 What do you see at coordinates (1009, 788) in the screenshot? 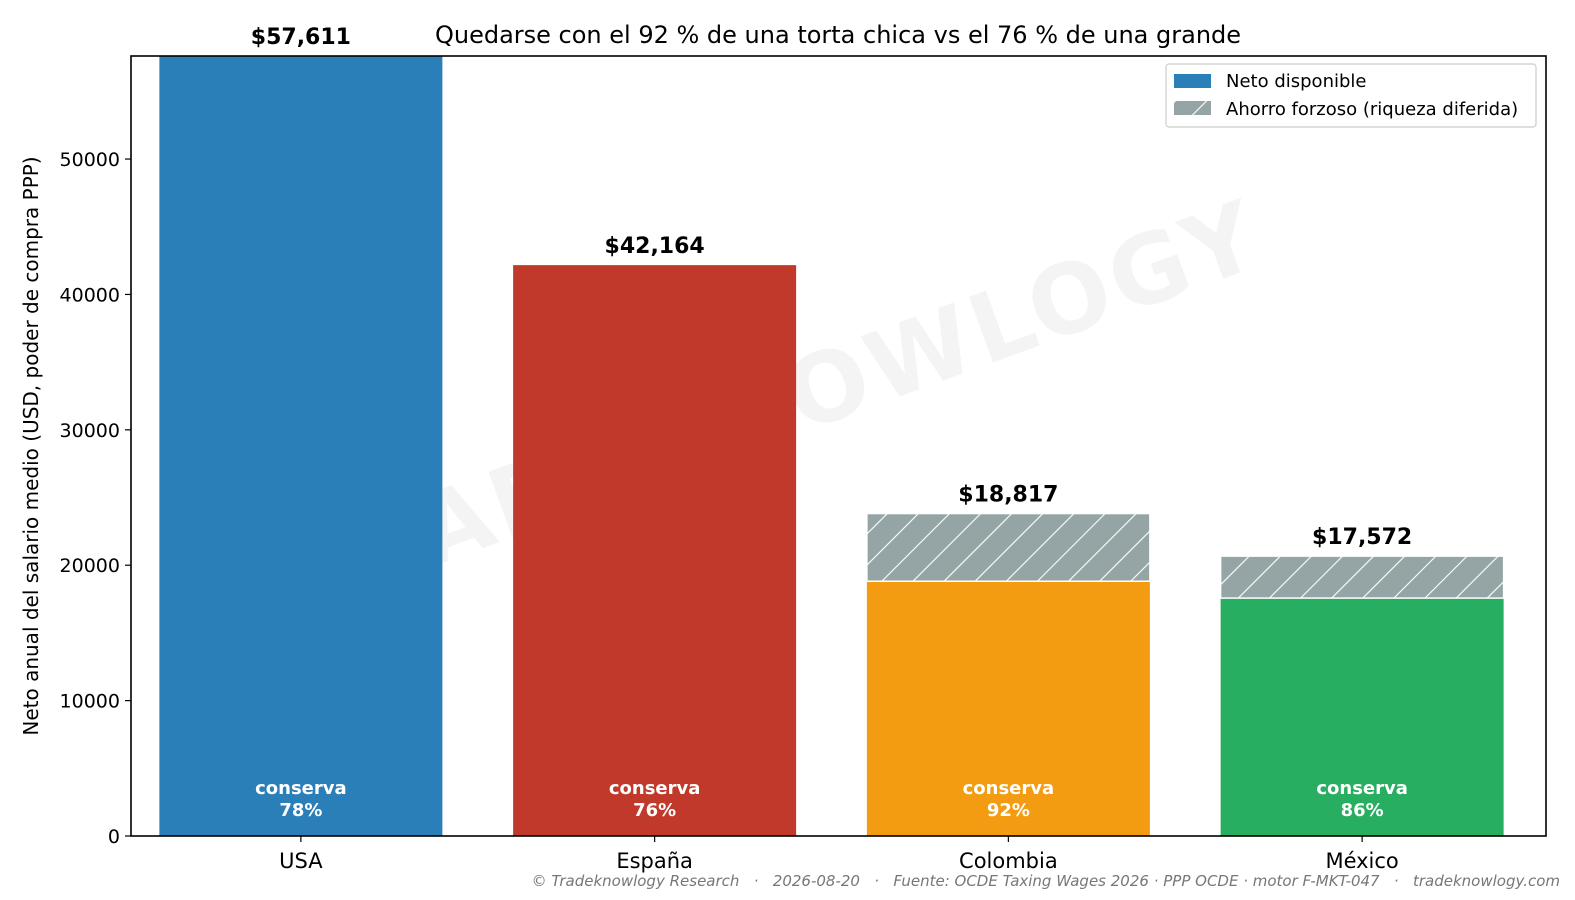
I see `inner-label-conserva-colombia: conserva` at bounding box center [1009, 788].